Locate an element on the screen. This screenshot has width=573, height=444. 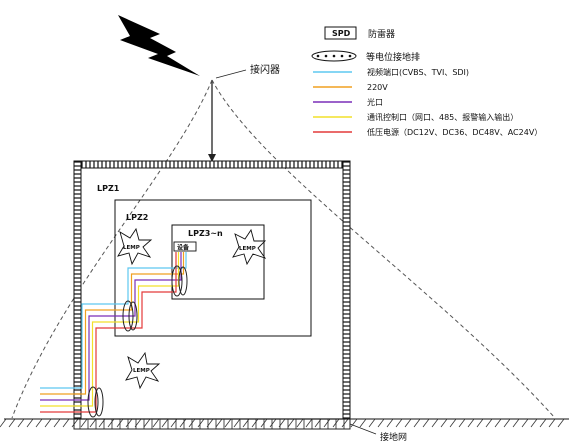
lemp-label-lpz1: LEMP is located at coordinates (141, 371).